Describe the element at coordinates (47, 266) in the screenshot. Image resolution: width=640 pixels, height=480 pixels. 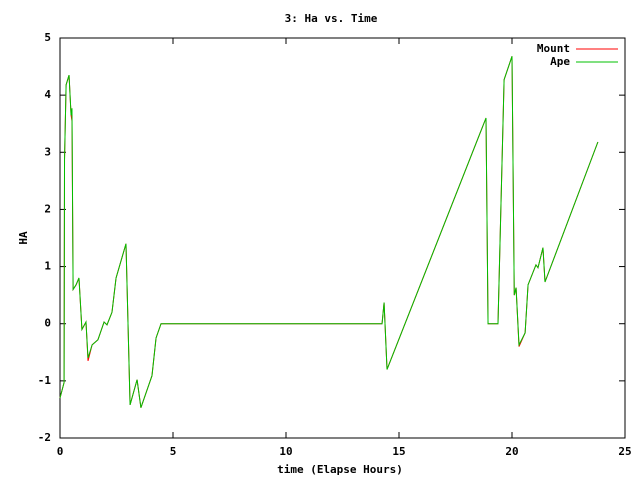
I see `y-tick-label: 1` at that location.